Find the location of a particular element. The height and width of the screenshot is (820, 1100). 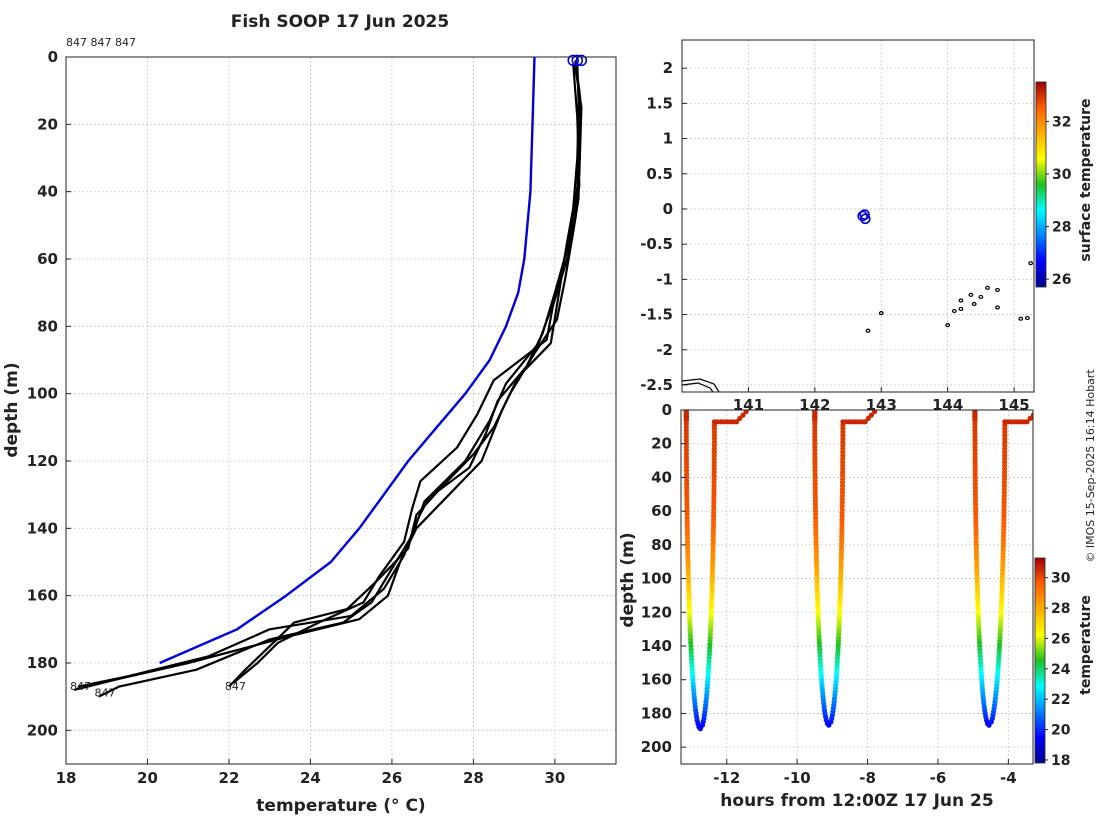

profile-y-tick-label: 180 is located at coordinates (42, 663).